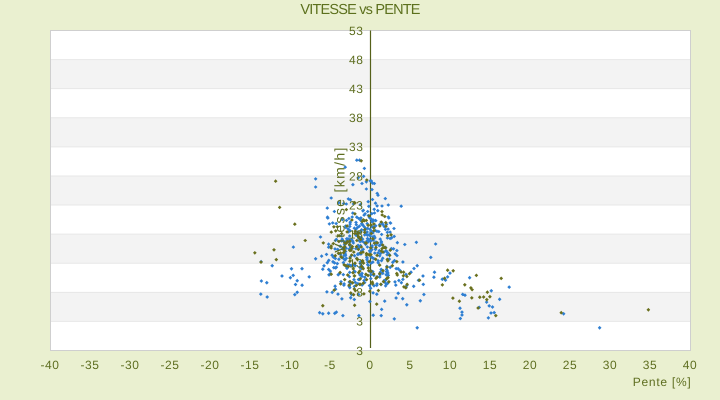 This screenshot has height=400, width=720. Describe the element at coordinates (356, 147) in the screenshot. I see `svg-text: 33` at that location.